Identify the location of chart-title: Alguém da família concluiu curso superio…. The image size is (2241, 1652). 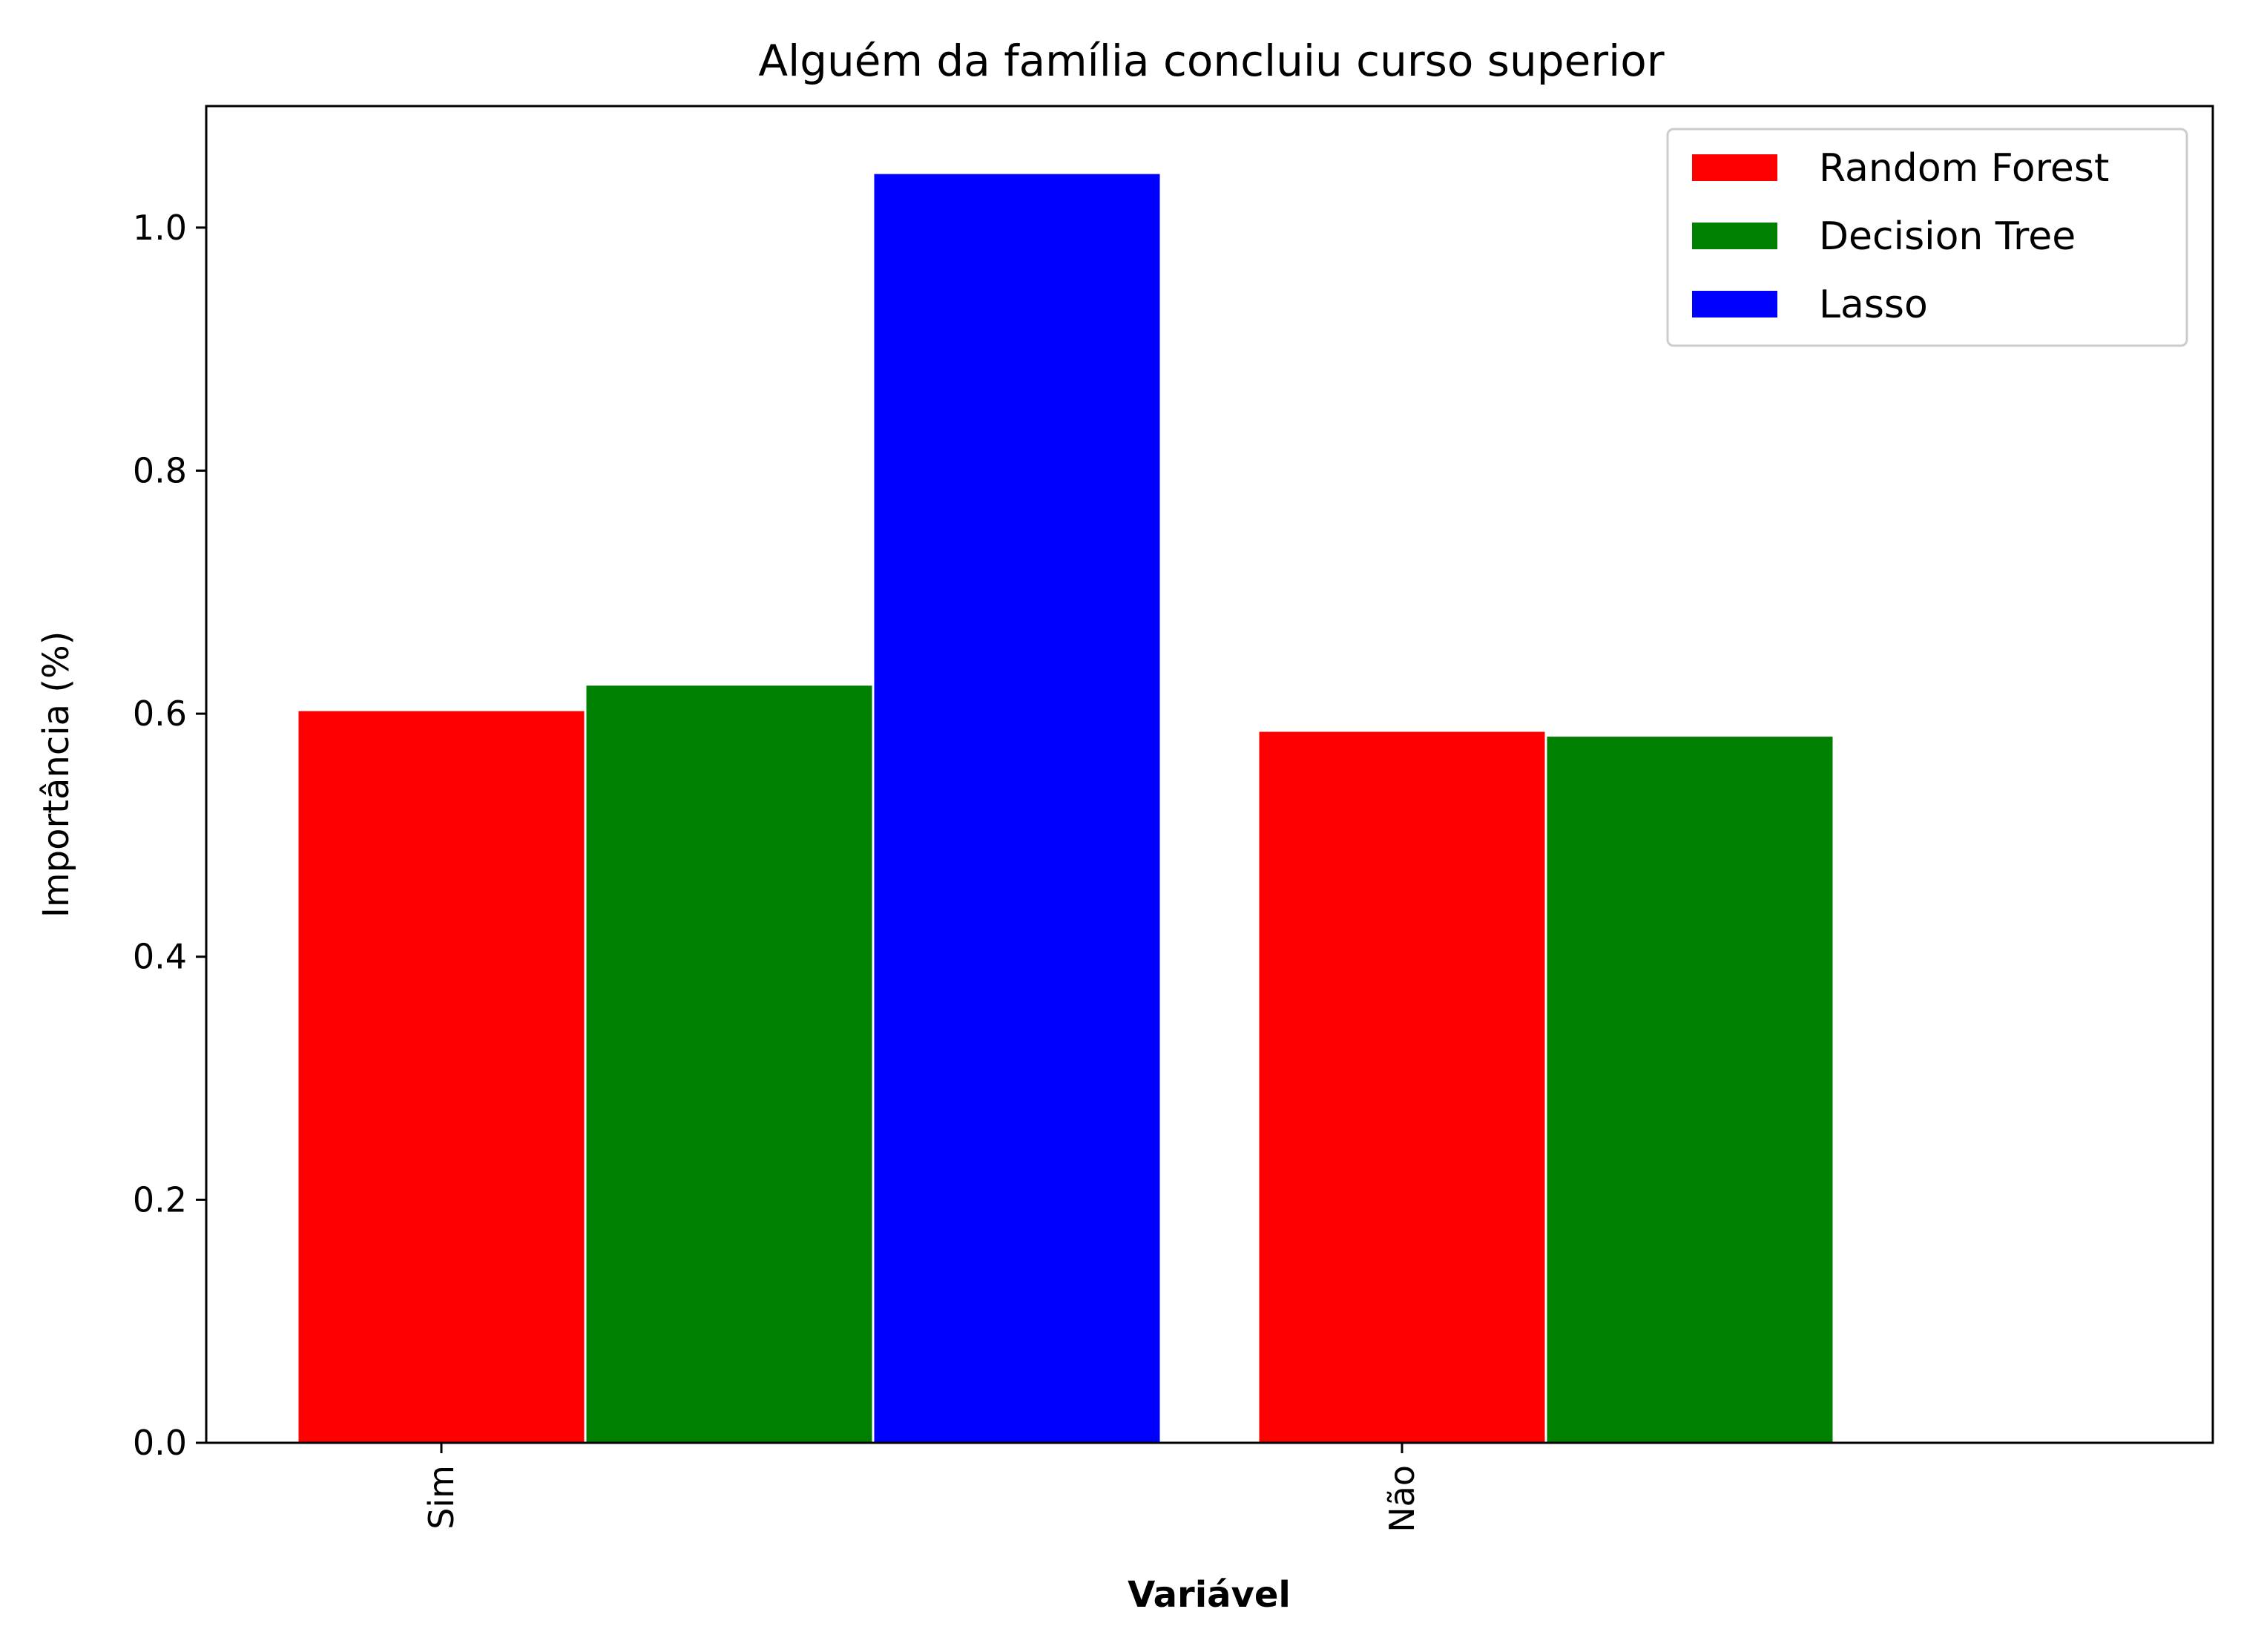
(1211, 61).